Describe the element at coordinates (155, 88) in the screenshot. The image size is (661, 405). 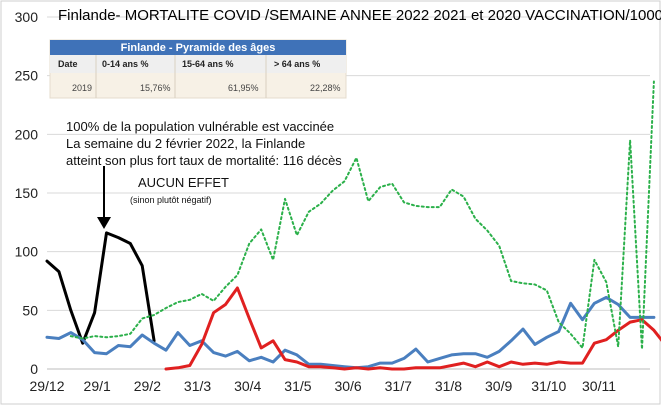
I see `table-cell-0-14: 15,76%` at that location.